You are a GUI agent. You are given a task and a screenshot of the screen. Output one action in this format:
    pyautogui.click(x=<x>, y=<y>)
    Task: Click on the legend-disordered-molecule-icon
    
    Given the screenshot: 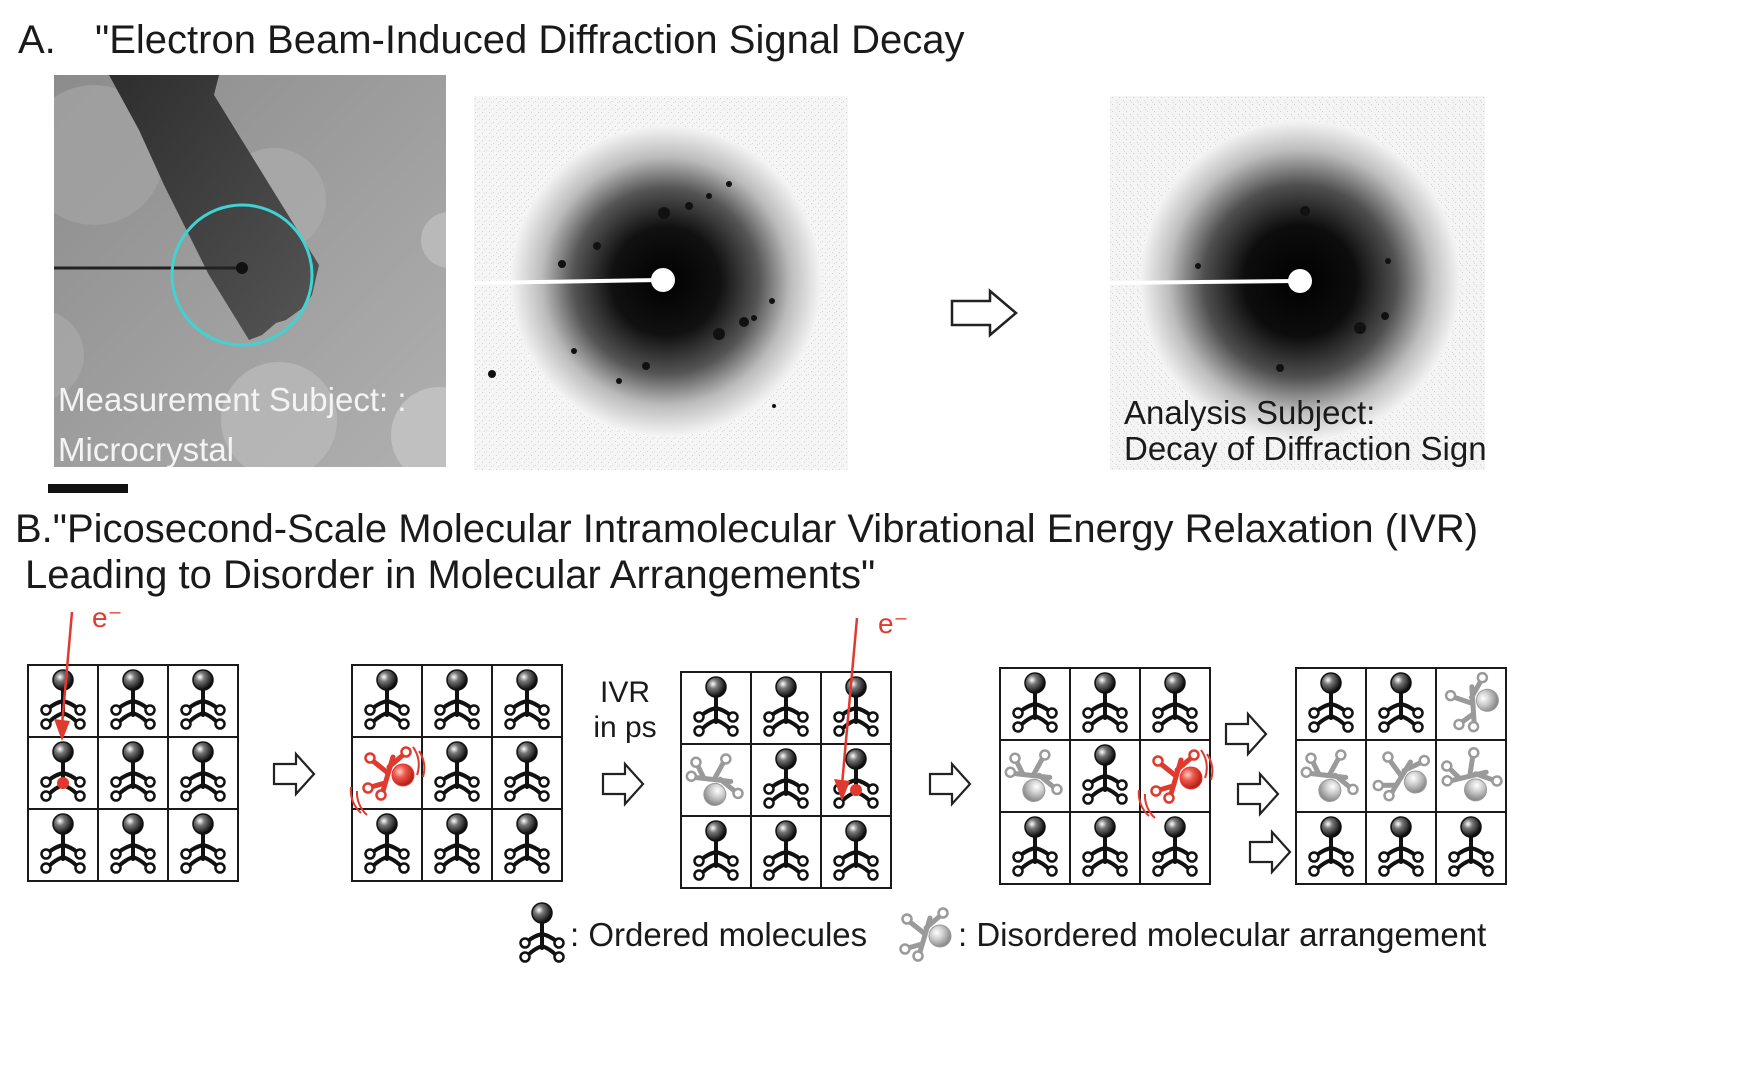 What is the action you would take?
    pyautogui.click(x=925, y=934)
    